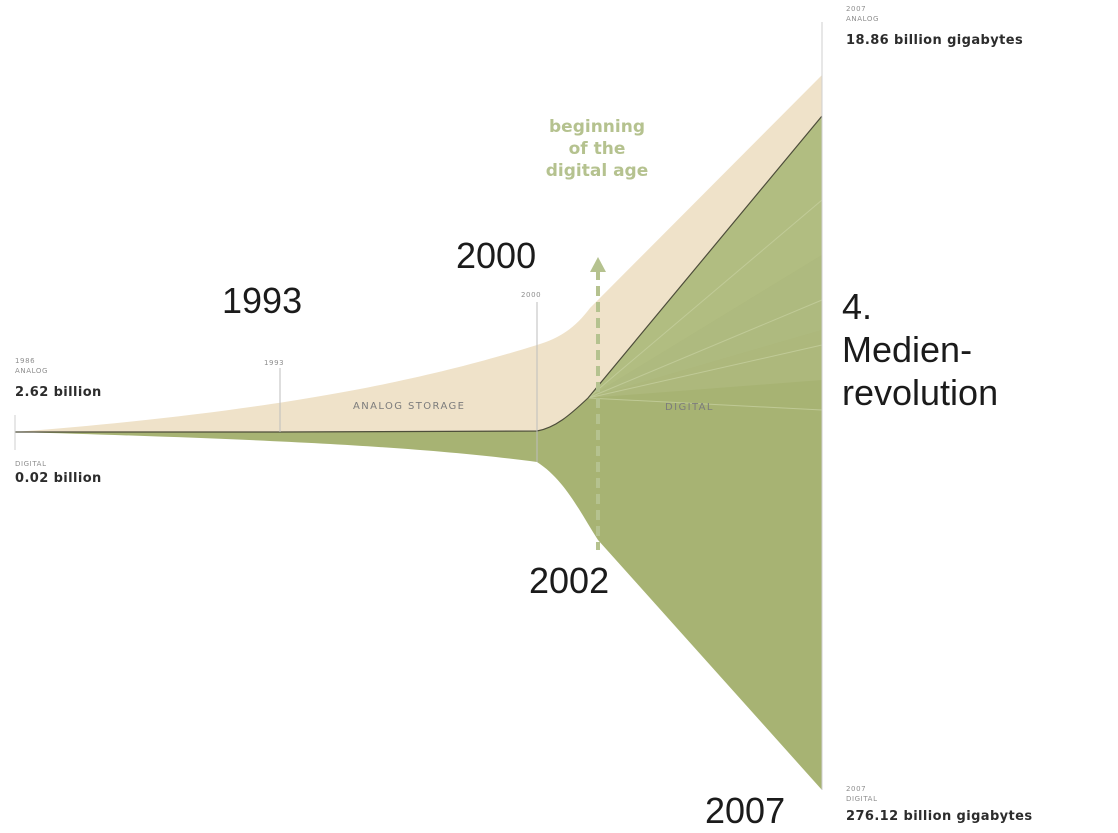 The height and width of the screenshot is (833, 1118). I want to click on start-year-label: 1986, so click(25, 361).